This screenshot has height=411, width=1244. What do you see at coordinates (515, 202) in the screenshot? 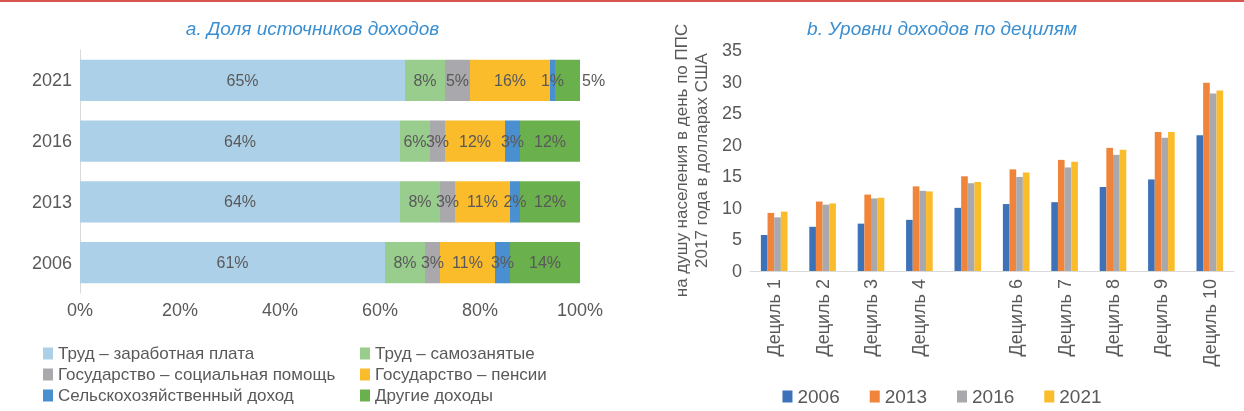
I see `data-label: 2%` at bounding box center [515, 202].